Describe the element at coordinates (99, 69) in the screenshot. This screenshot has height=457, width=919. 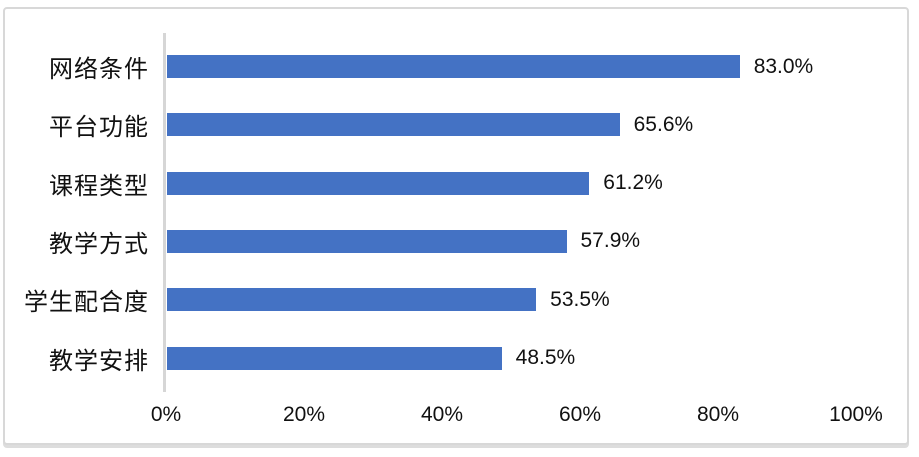
I see `category-label: 网络条件` at that location.